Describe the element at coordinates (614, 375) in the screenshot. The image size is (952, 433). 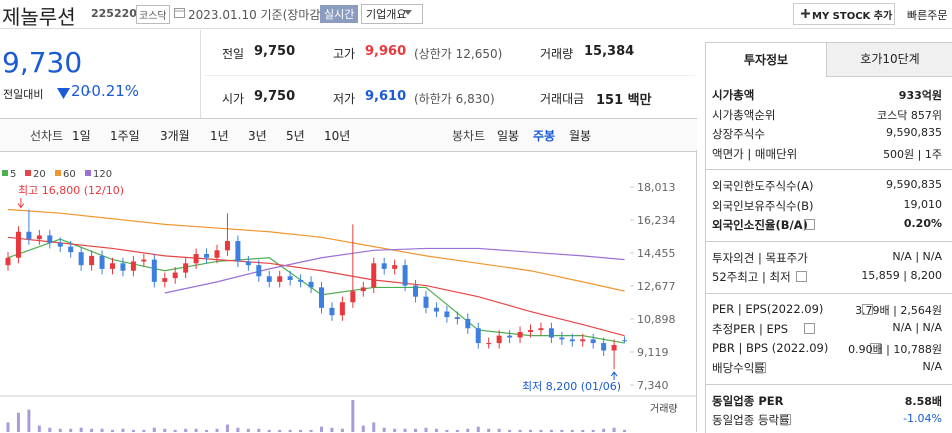
I see `low-arrow` at that location.